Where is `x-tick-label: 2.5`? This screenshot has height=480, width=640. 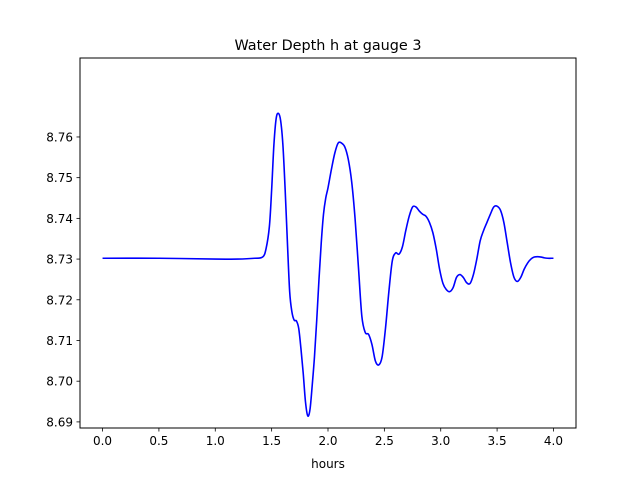 x-tick-label: 2.5 is located at coordinates (384, 441).